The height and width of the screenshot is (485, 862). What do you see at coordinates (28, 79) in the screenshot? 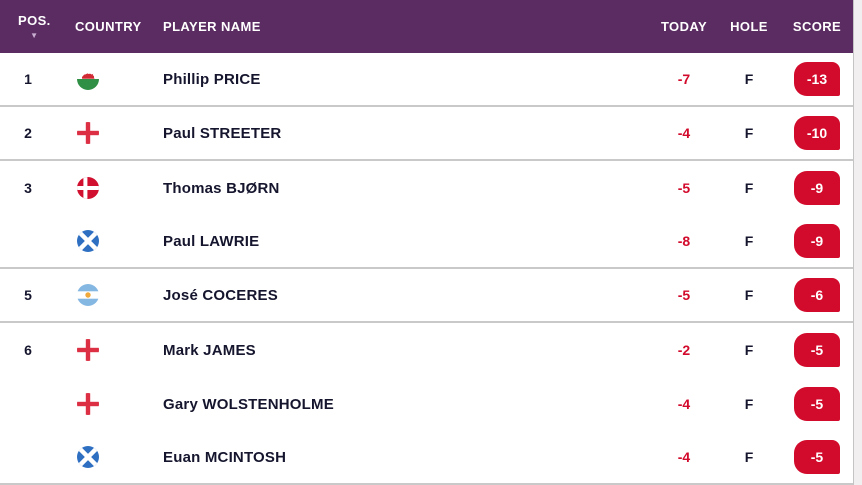
I see `position-value: 1` at bounding box center [28, 79].